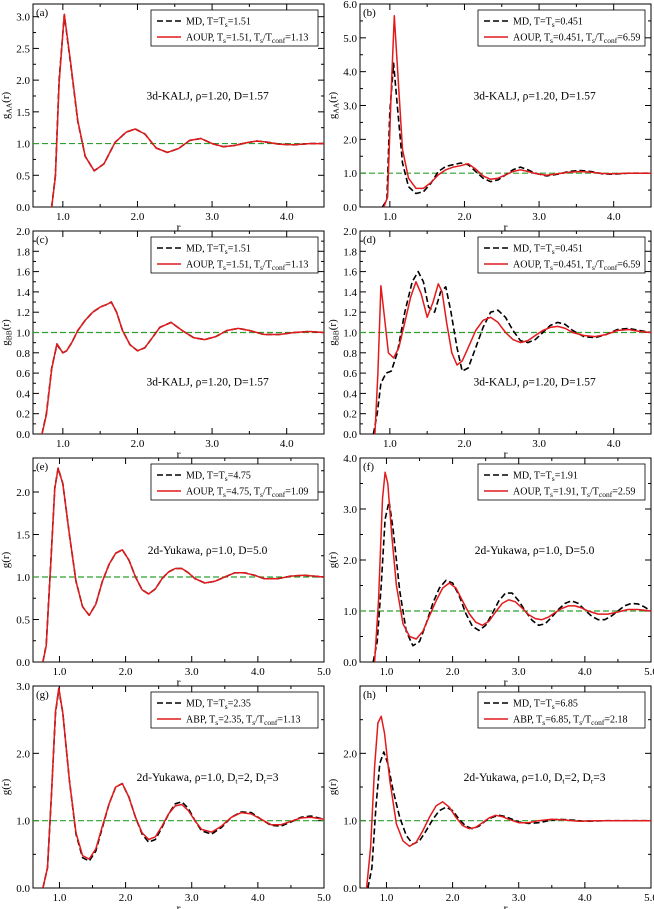 This screenshot has width=654, height=909. Describe the element at coordinates (350, 394) in the screenshot. I see `y-tick-label: 0.4` at that location.